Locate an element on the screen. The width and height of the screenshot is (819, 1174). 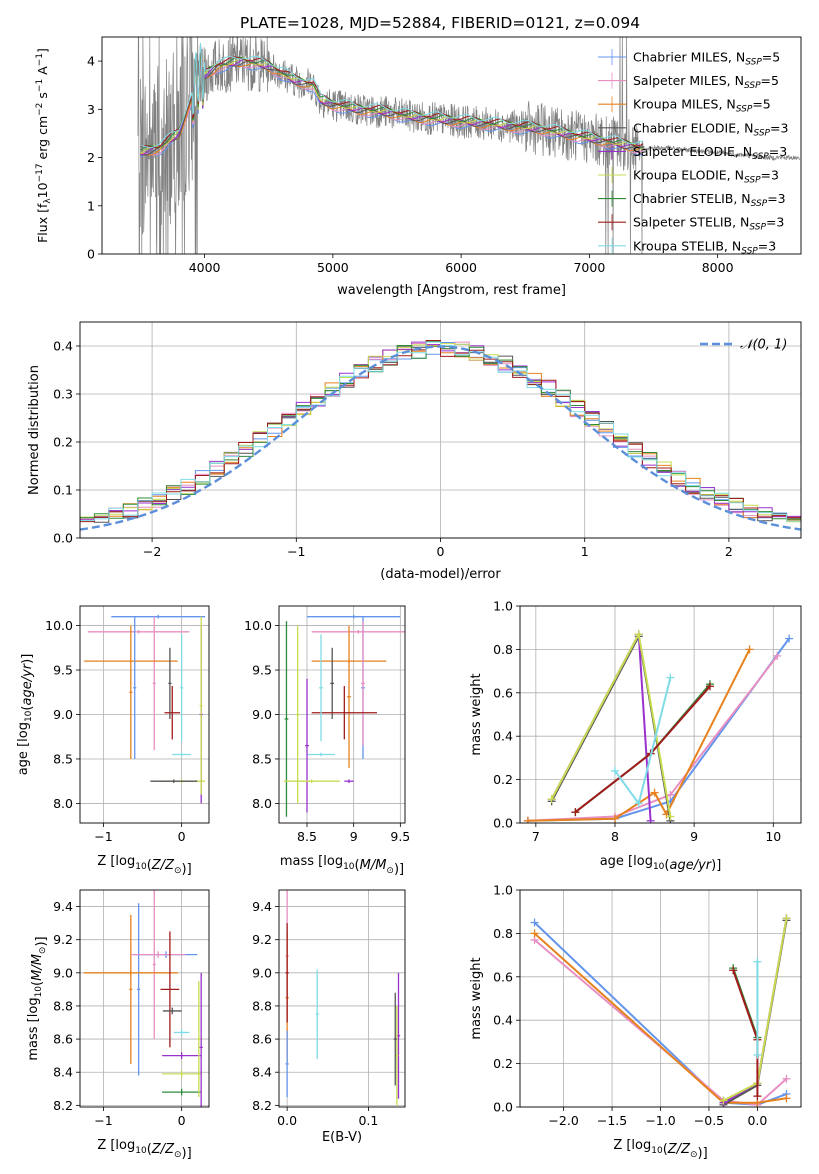
legend-label: Kroupa STELIB, NSSP=3 is located at coordinates (704, 247).